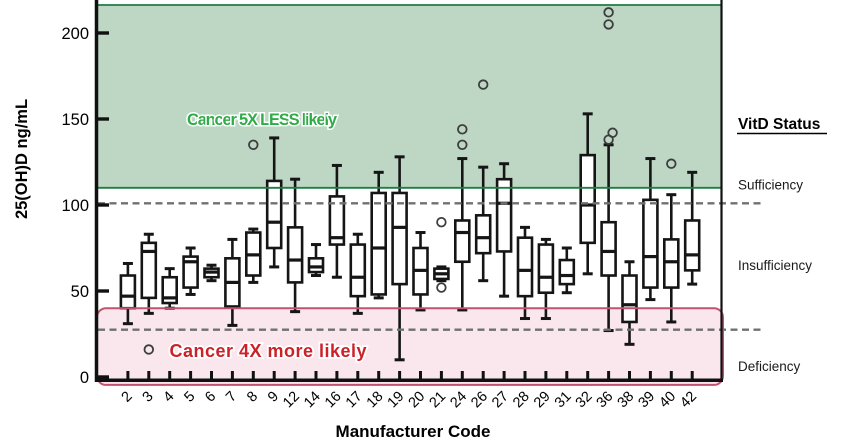 The width and height of the screenshot is (852, 444). I want to click on x-tick-label: 21, so click(438, 400).